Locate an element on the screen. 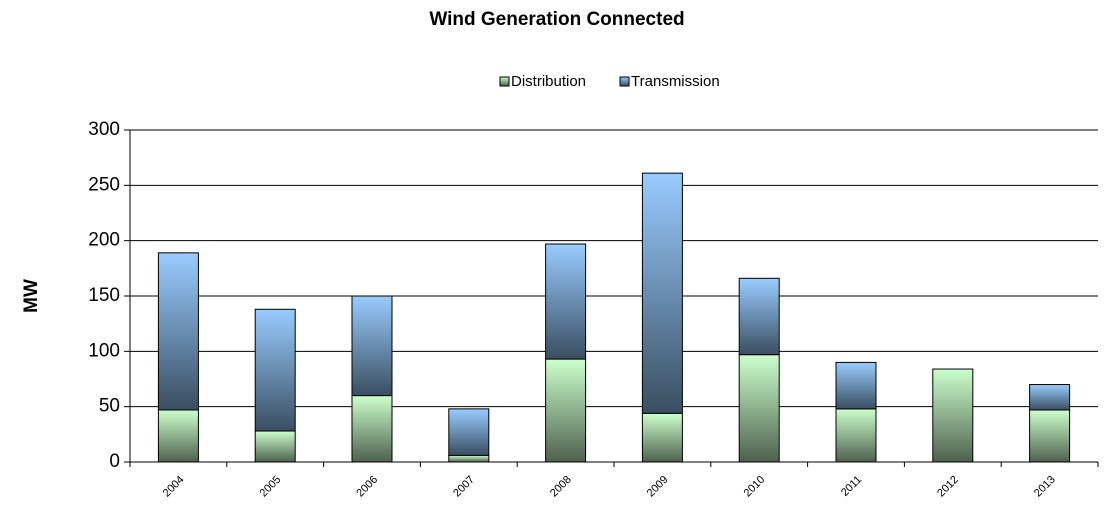 The image size is (1113, 511). x-tick-label: 2007 is located at coordinates (464, 487).